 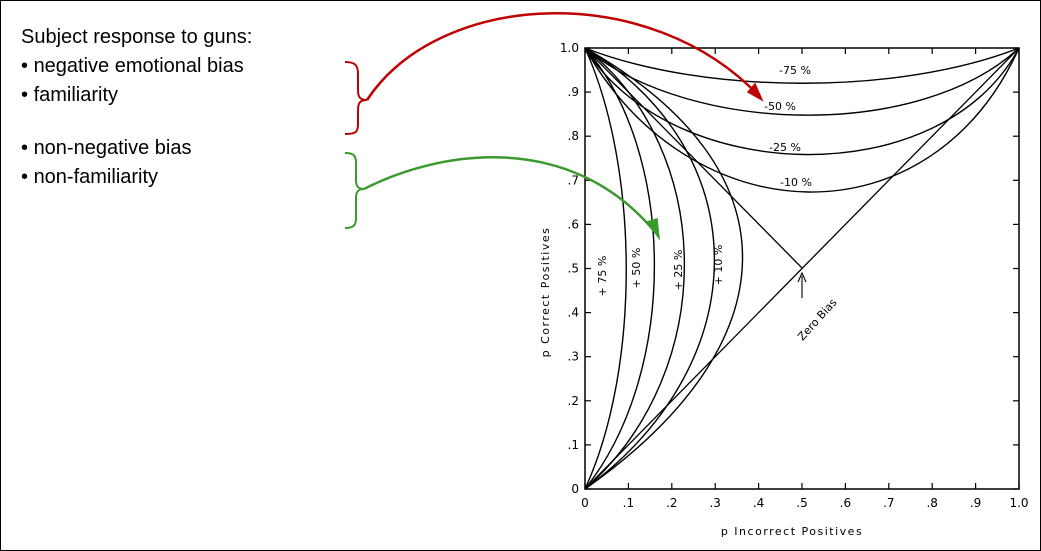 I want to click on x-tick-label: .6, so click(x=845, y=503).